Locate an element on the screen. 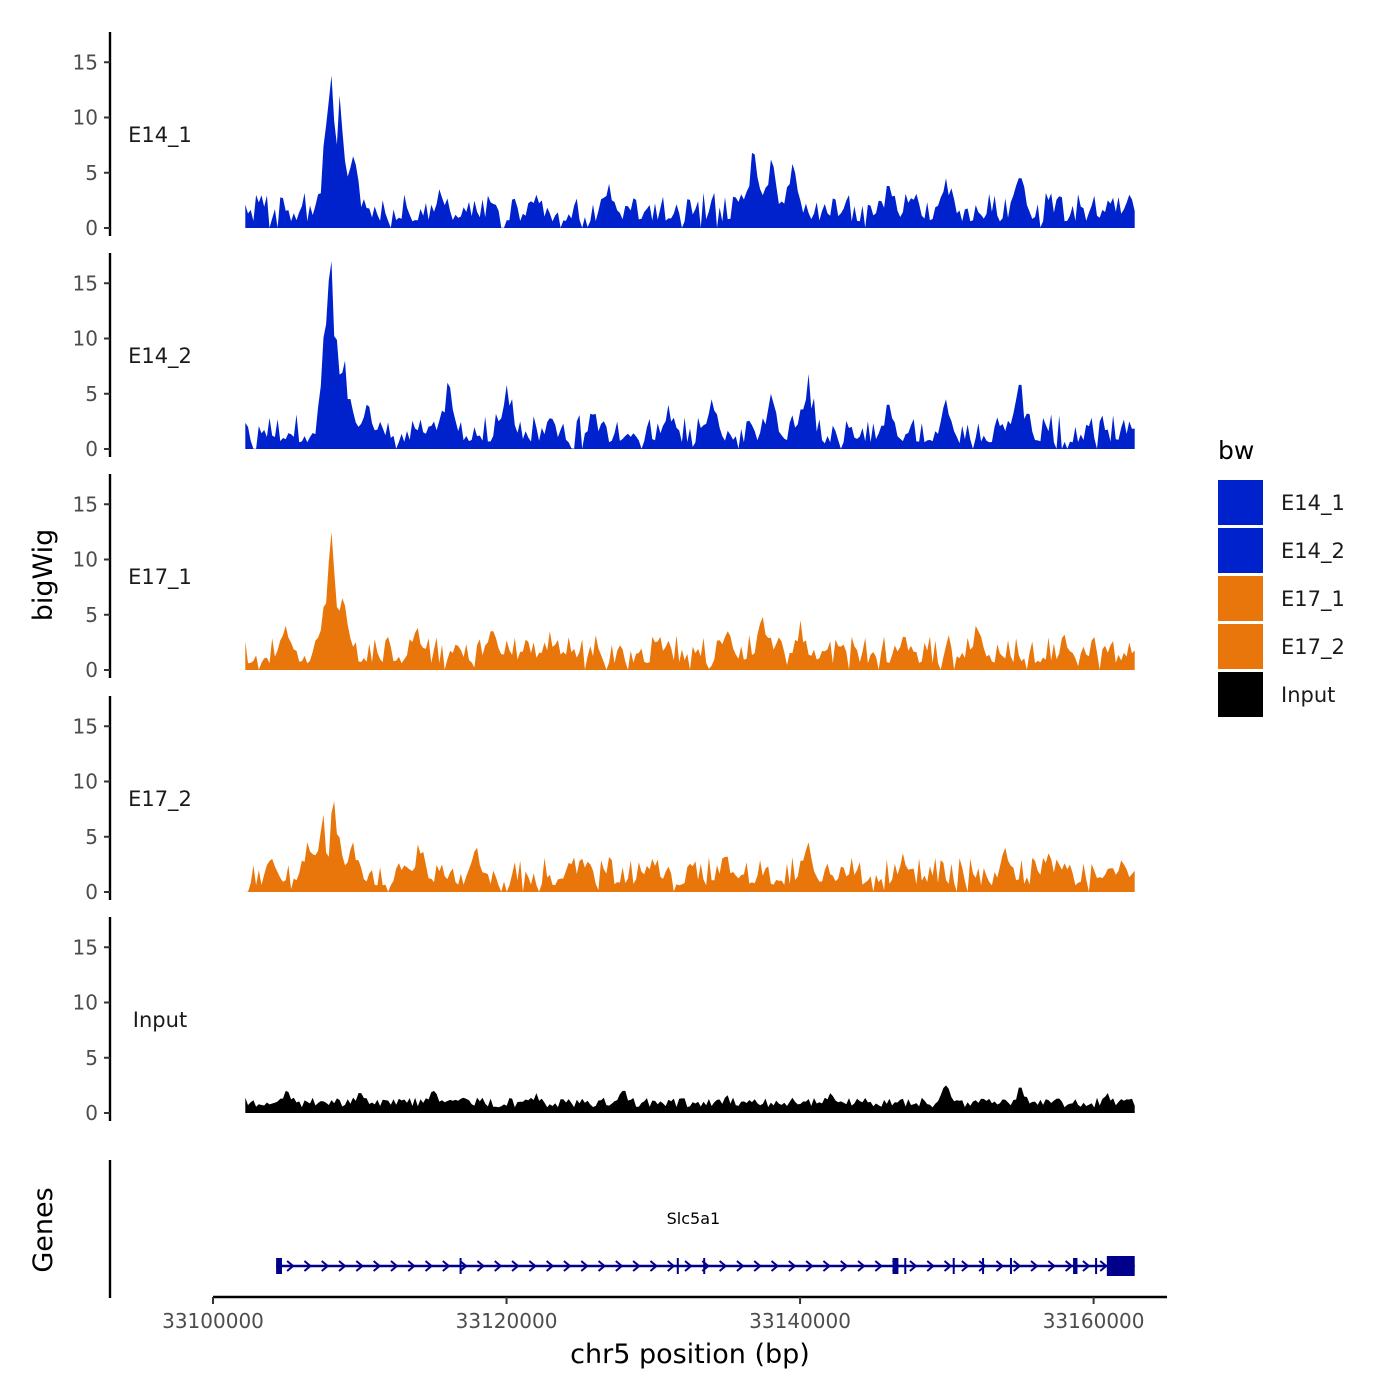  genes-track: Slc5a1 is located at coordinates (621, 1229).